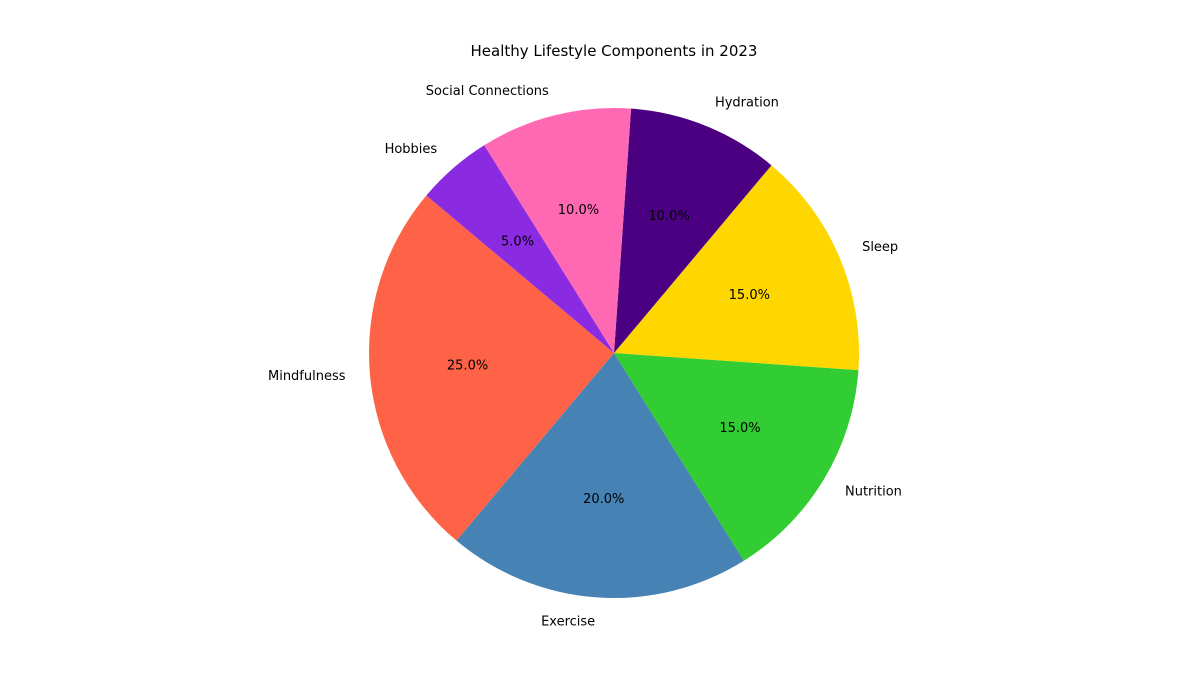 The image size is (1200, 700). What do you see at coordinates (568, 621) in the screenshot?
I see `slice-label-exercise: Exercise` at bounding box center [568, 621].